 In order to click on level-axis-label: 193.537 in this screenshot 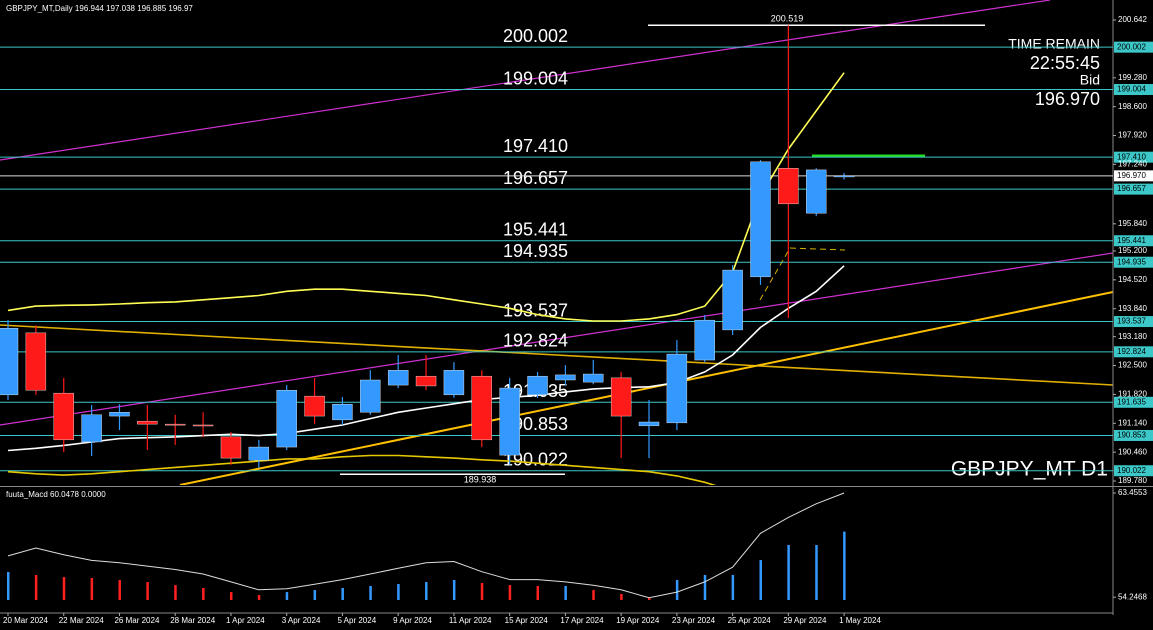, I will do `click(1131, 321)`.